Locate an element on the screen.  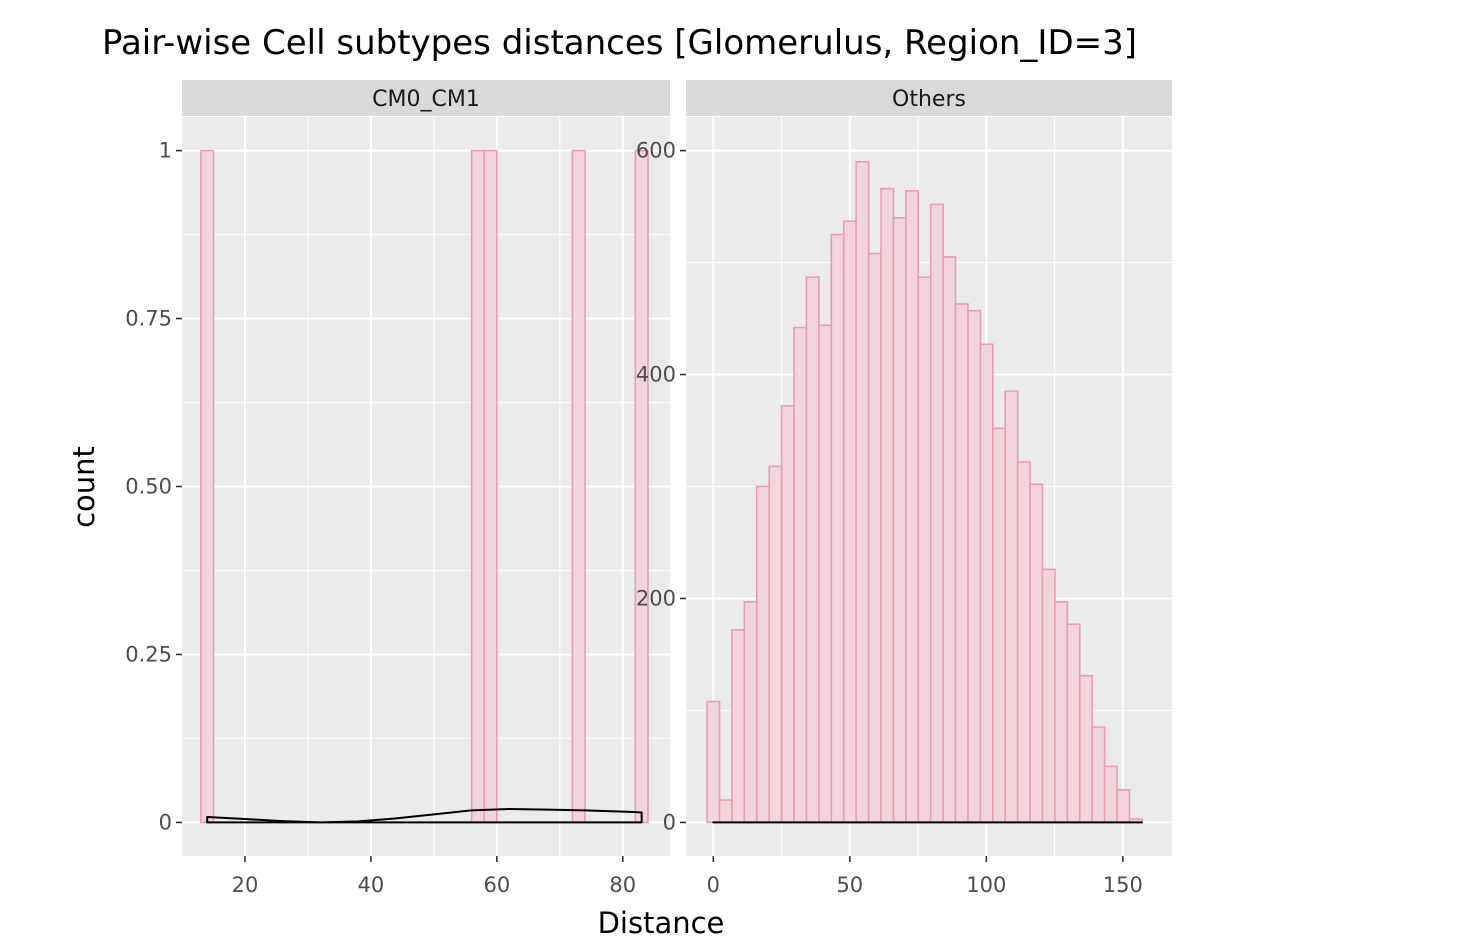
facet-strip-label: Others is located at coordinates (929, 99).